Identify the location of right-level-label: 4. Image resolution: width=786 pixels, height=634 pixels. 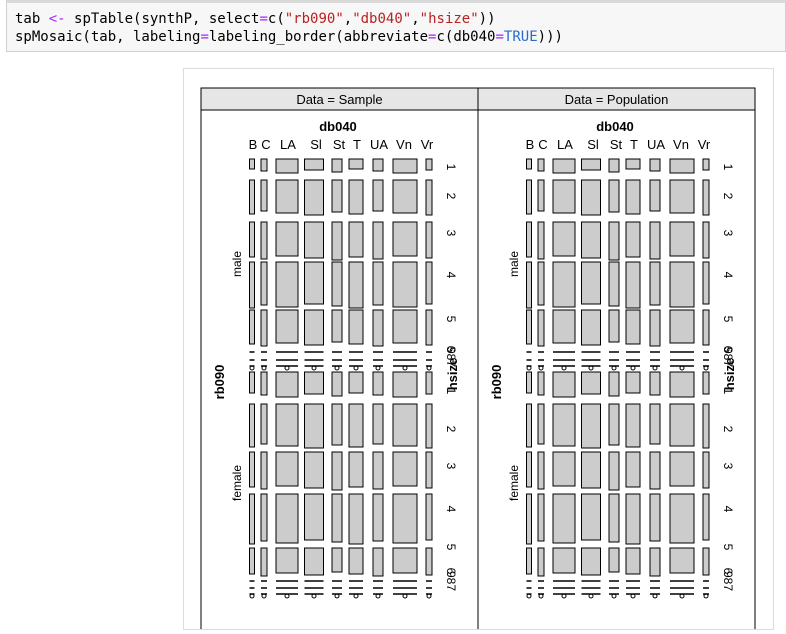
(451, 509).